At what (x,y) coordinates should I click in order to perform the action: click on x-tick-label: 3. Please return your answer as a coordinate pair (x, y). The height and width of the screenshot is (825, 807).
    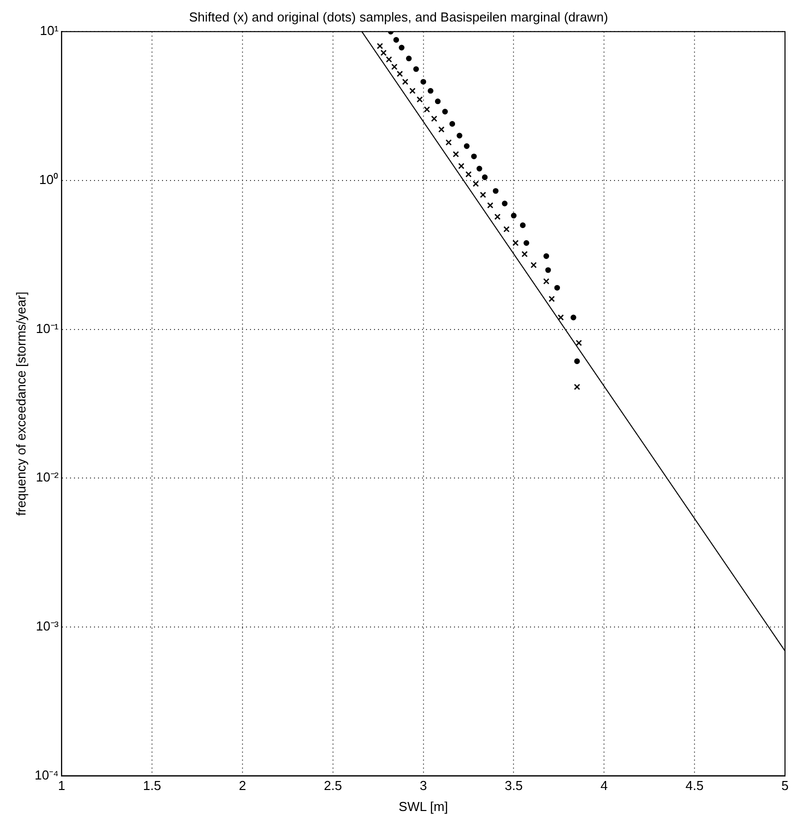
    Looking at the image, I should click on (423, 786).